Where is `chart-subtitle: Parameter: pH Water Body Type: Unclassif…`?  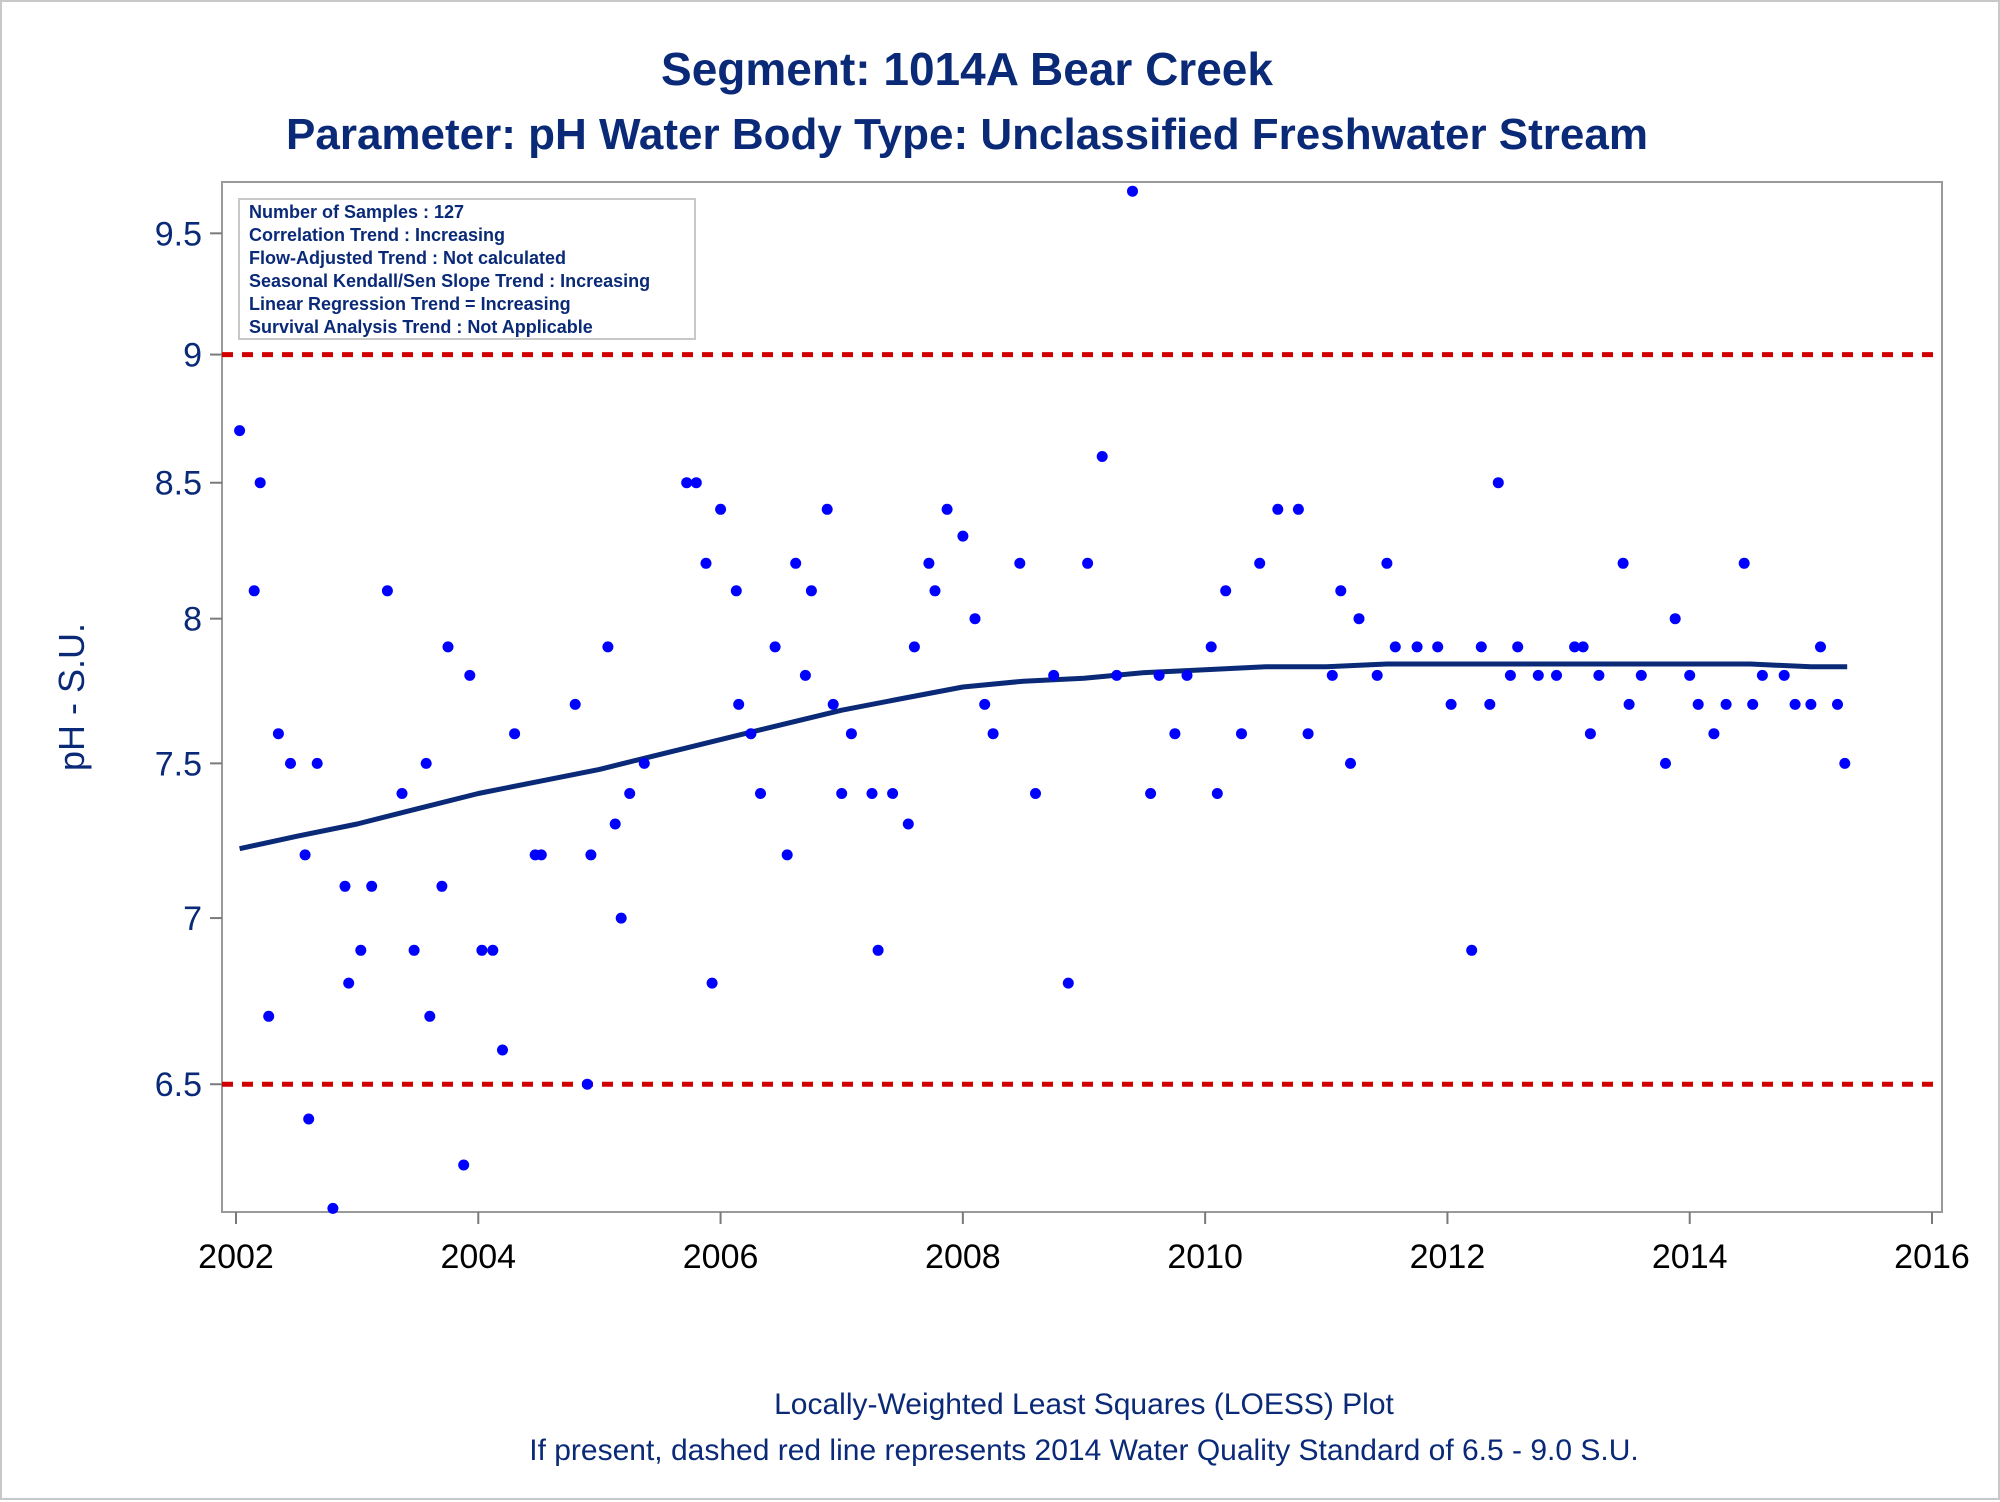
chart-subtitle: Parameter: pH Water Body Type: Unclassif… is located at coordinates (967, 134).